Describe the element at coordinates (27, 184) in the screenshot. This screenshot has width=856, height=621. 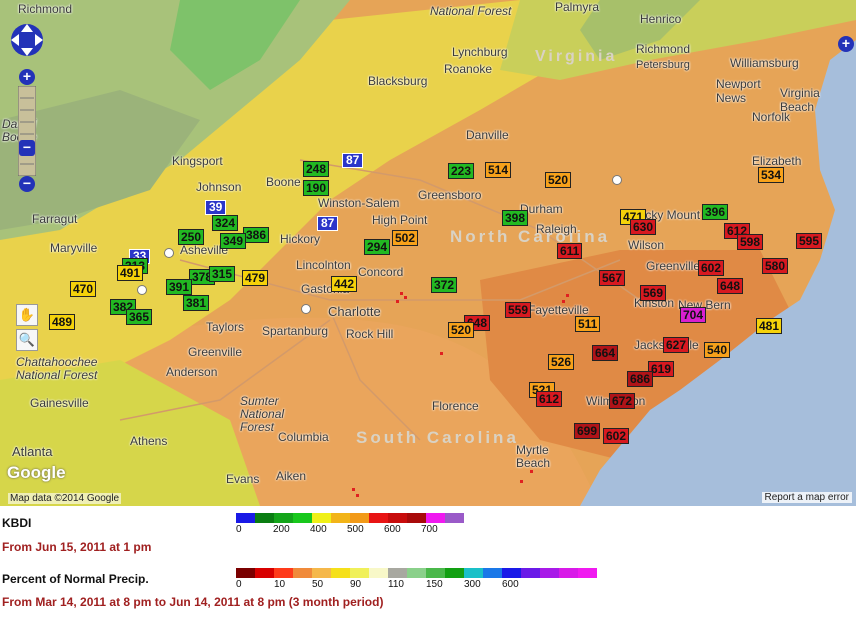
I see `zoom-out-button: −` at that location.